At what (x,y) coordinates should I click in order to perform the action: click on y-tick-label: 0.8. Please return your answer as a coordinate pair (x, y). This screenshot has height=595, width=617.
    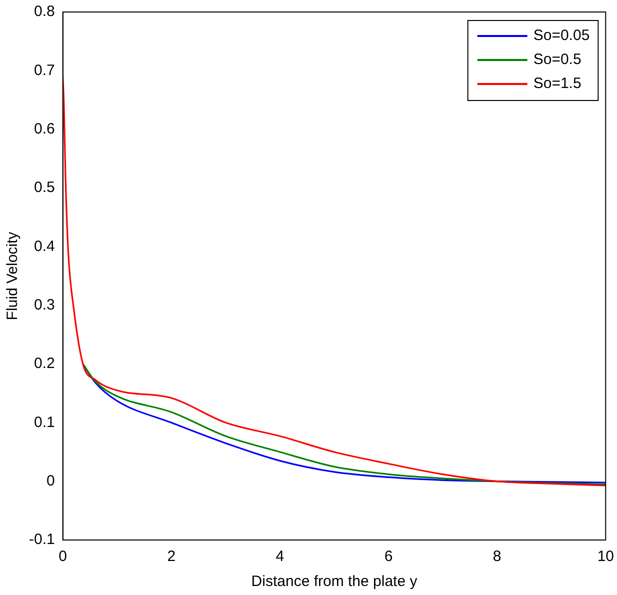
    Looking at the image, I should click on (44, 11).